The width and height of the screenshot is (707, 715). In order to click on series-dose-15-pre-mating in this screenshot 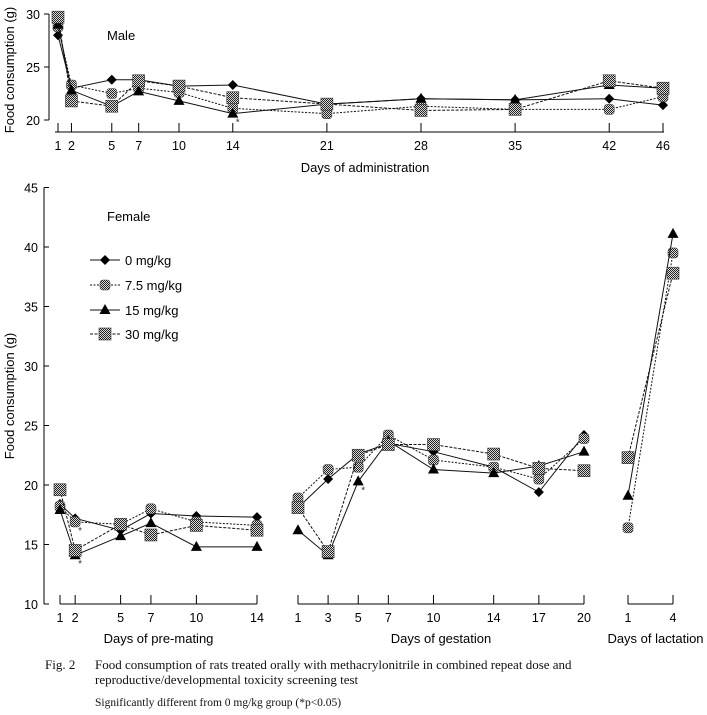, I will do `click(158, 531)`.